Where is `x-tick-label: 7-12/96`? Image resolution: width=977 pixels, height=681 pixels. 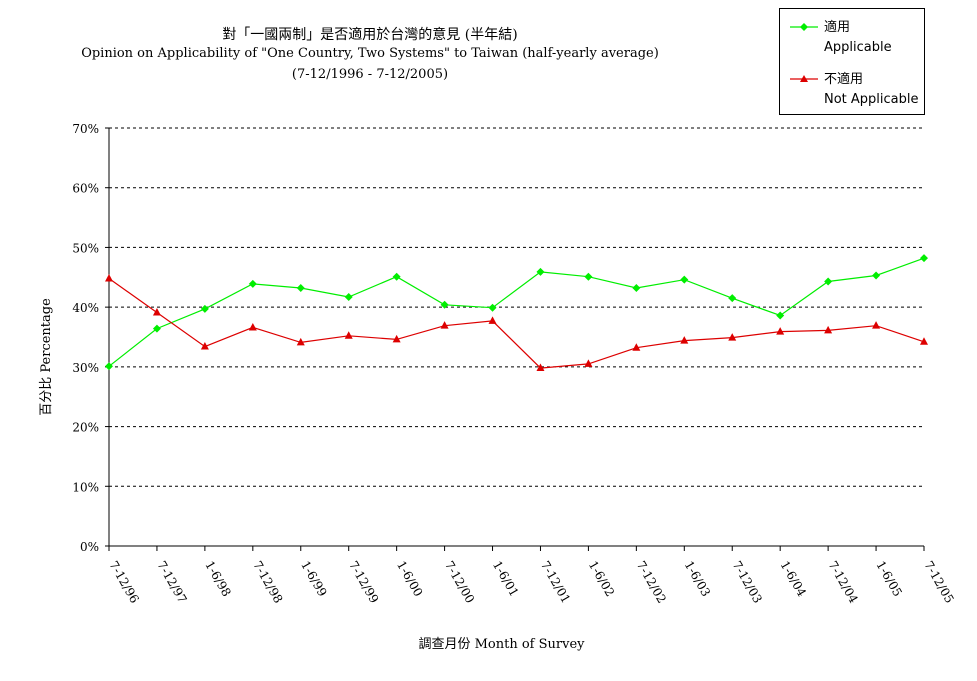 x-tick-label: 7-12/96 is located at coordinates (123, 582).